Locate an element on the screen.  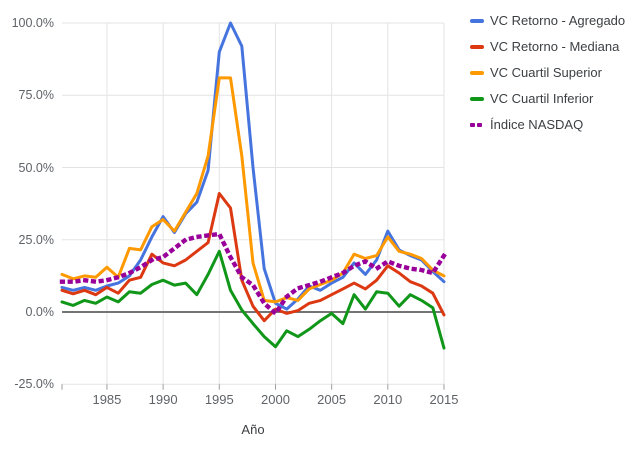
x-axis-label: 2015 is located at coordinates (444, 400).